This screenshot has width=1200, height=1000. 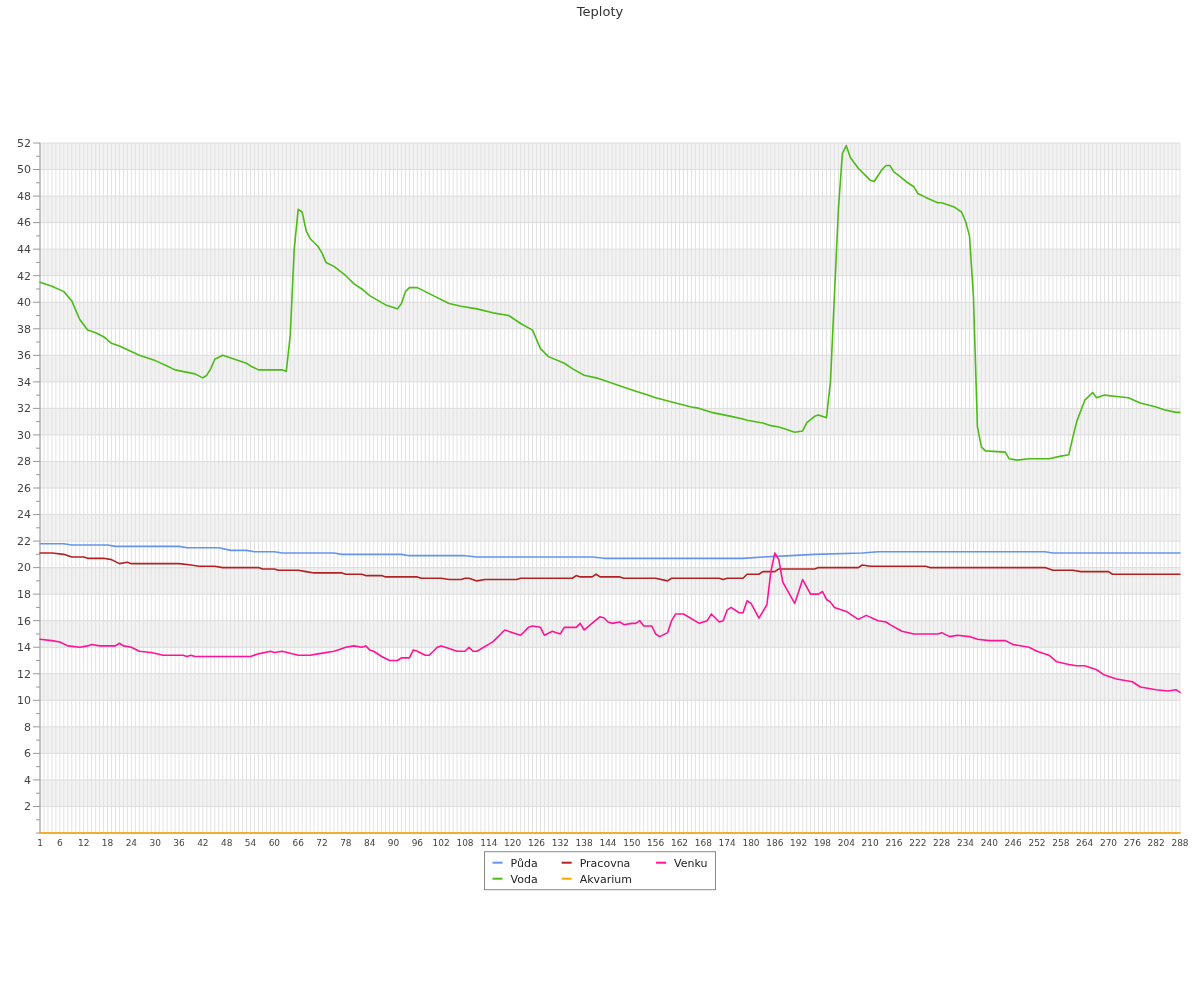 What do you see at coordinates (524, 863) in the screenshot?
I see `legend-label: Půda` at bounding box center [524, 863].